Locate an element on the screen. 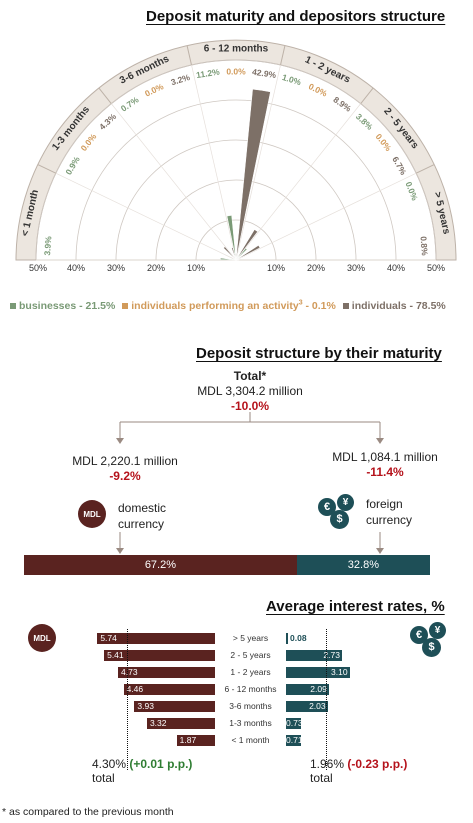 Image resolution: width=473 pixels, height=823 pixels. total-block: Total* MDL 3,304.2 million -10.0% is located at coordinates (250, 391).